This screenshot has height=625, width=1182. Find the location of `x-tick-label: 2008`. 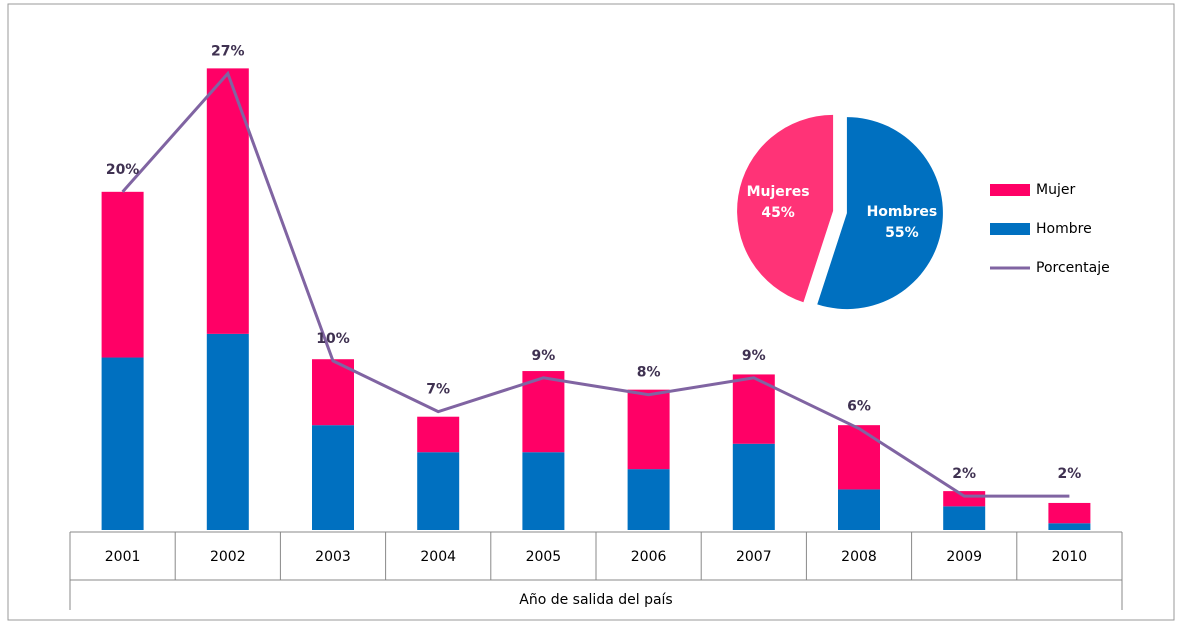

x-tick-label: 2008 is located at coordinates (859, 557).